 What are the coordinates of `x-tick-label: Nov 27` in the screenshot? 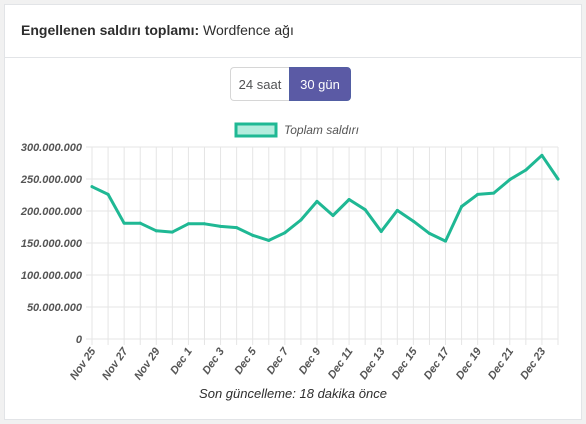 It's located at (115, 363).